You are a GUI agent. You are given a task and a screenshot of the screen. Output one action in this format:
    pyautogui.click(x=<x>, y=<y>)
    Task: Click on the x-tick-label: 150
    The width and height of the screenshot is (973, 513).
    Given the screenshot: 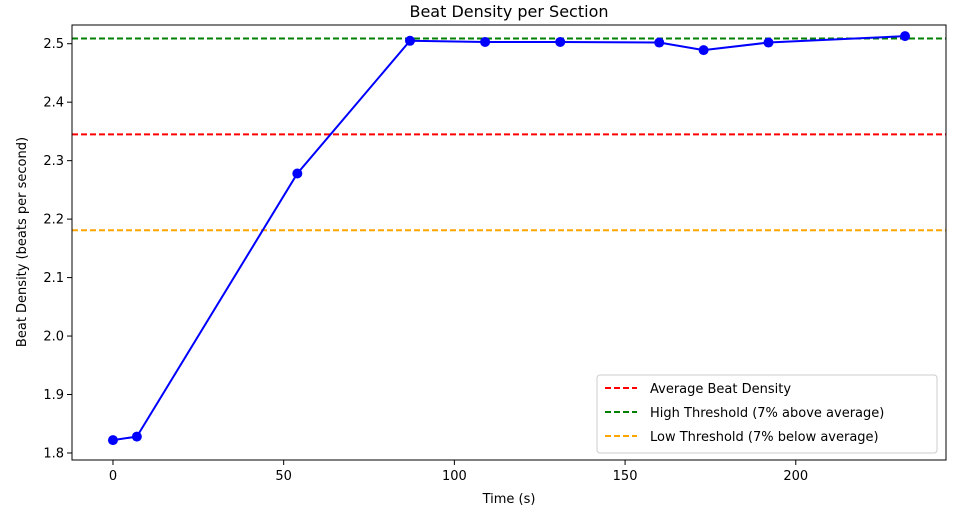 What is the action you would take?
    pyautogui.click(x=625, y=476)
    